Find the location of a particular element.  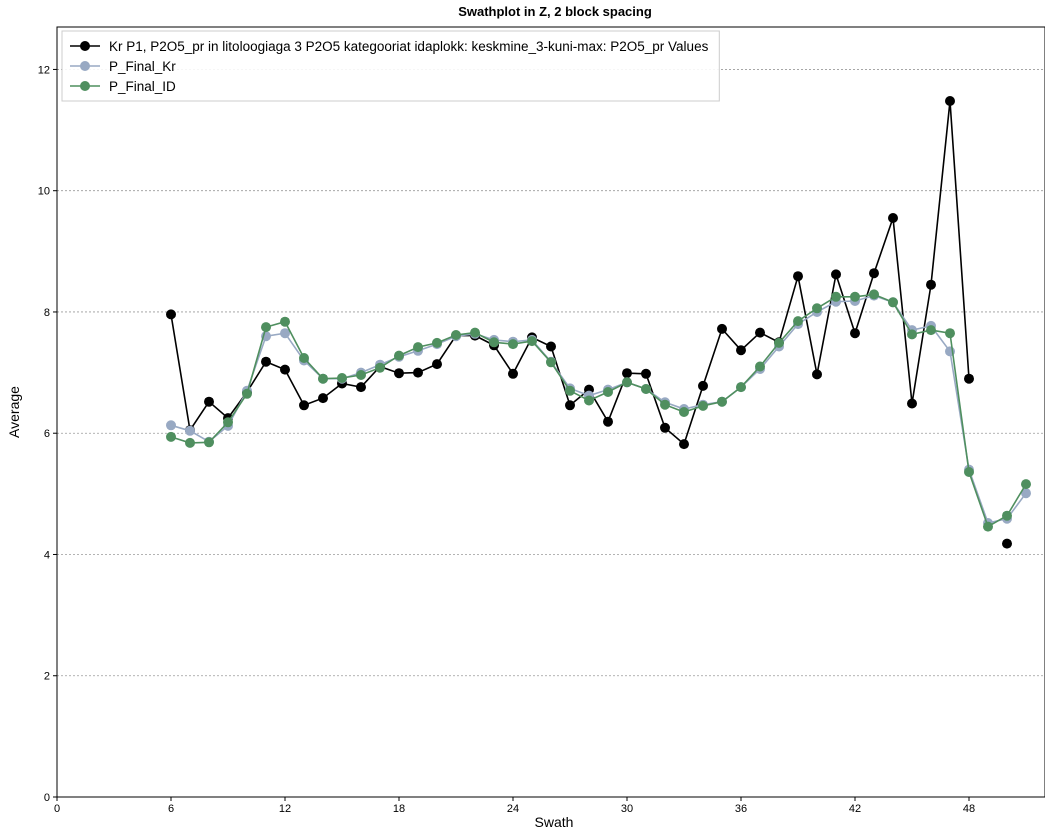

y-tick-label: 4 is located at coordinates (47, 555).